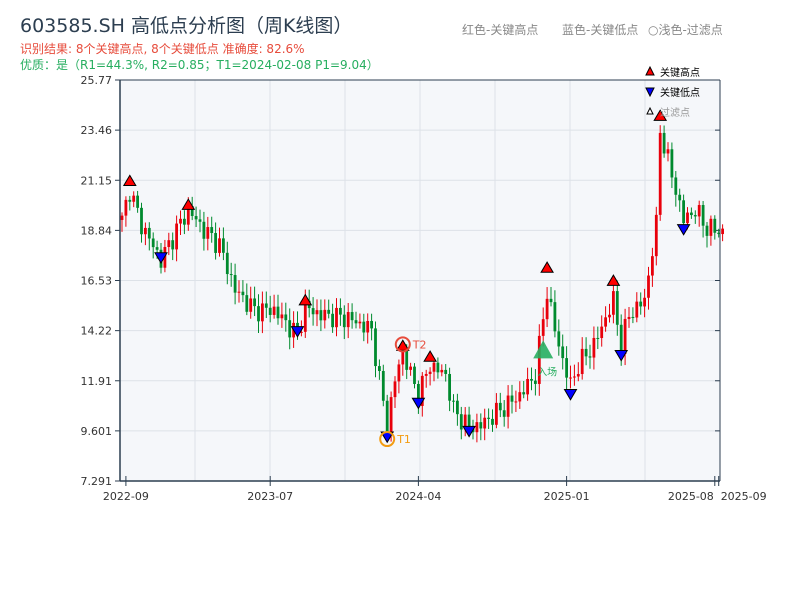 The image size is (800, 600). What do you see at coordinates (547, 371) in the screenshot?
I see `entry-label: 入场` at bounding box center [547, 371].